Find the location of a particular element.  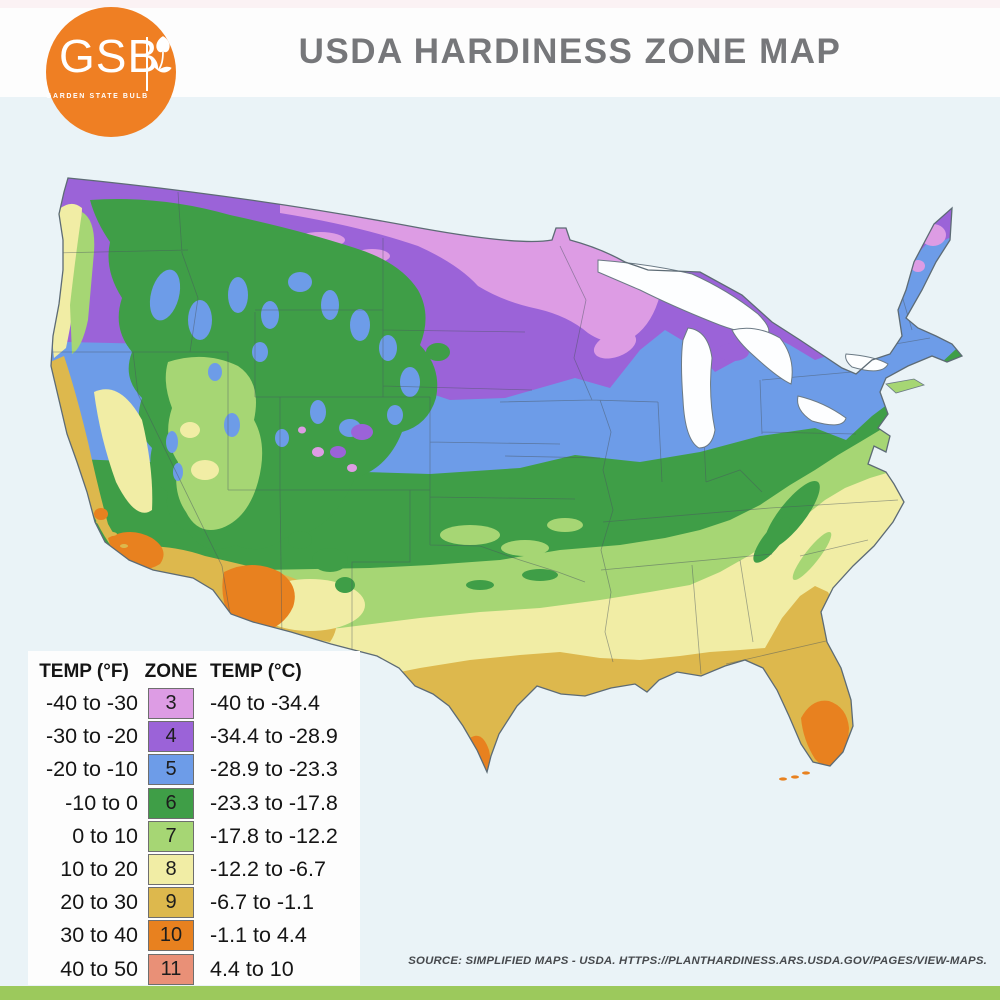

colorado-zone3-specks is located at coordinates (327, 449).